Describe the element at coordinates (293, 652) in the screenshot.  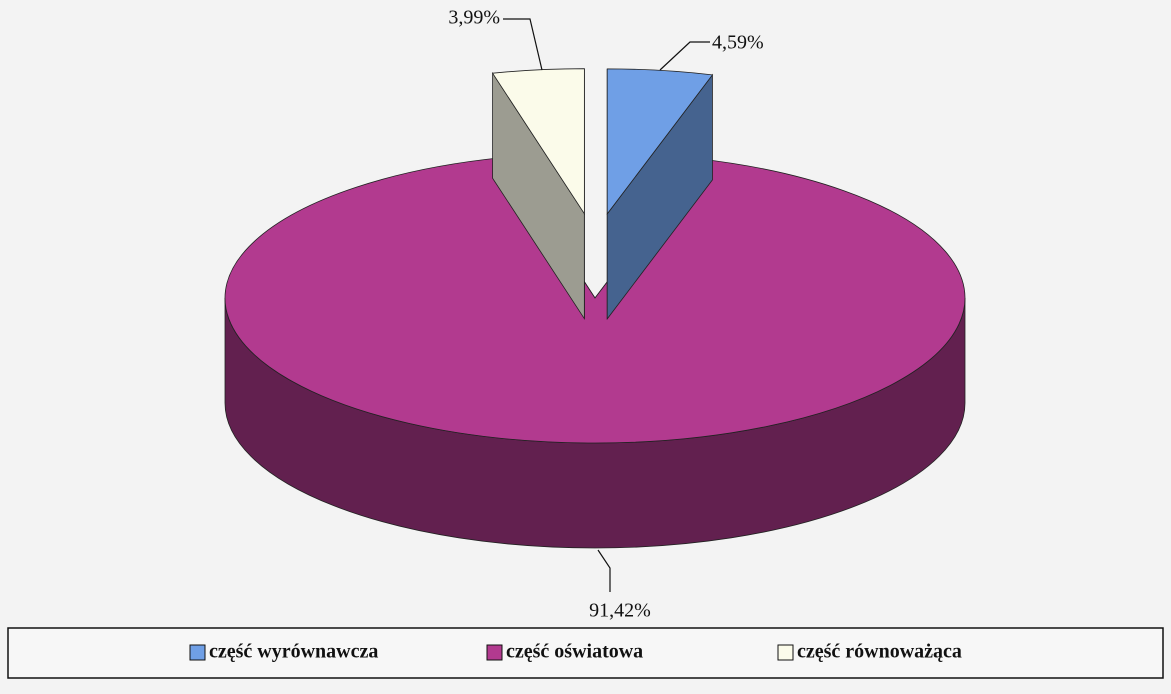
I see `legend-label: część wyrównawcza` at that location.